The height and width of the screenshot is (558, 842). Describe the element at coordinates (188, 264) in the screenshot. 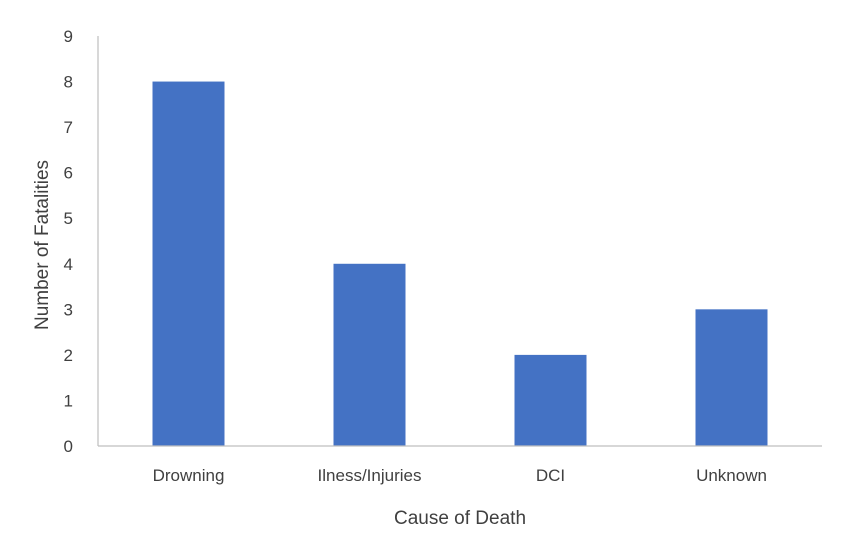

I see `bar-drowning` at that location.